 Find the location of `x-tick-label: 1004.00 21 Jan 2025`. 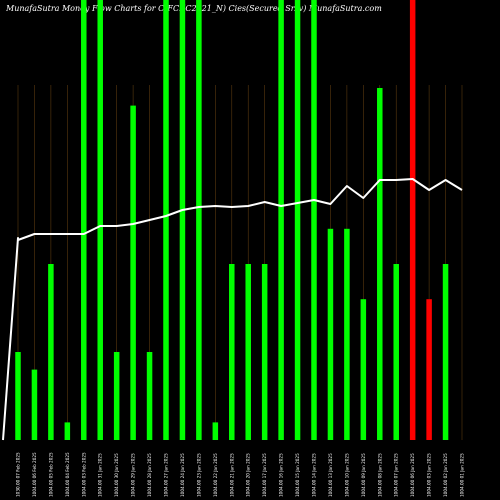

x-tick-label: 1004.00 21 Jan 2025 is located at coordinates (231, 475).